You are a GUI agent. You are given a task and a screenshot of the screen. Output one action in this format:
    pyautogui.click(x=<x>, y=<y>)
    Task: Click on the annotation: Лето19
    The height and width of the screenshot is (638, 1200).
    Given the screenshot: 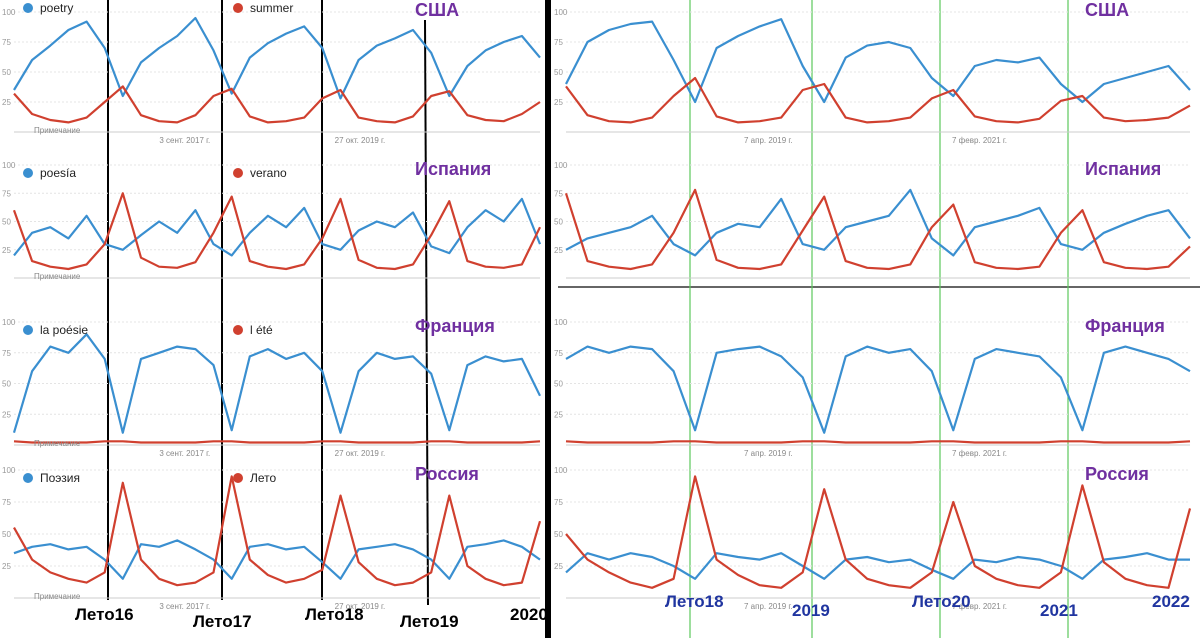 What is the action you would take?
    pyautogui.click(x=429, y=621)
    